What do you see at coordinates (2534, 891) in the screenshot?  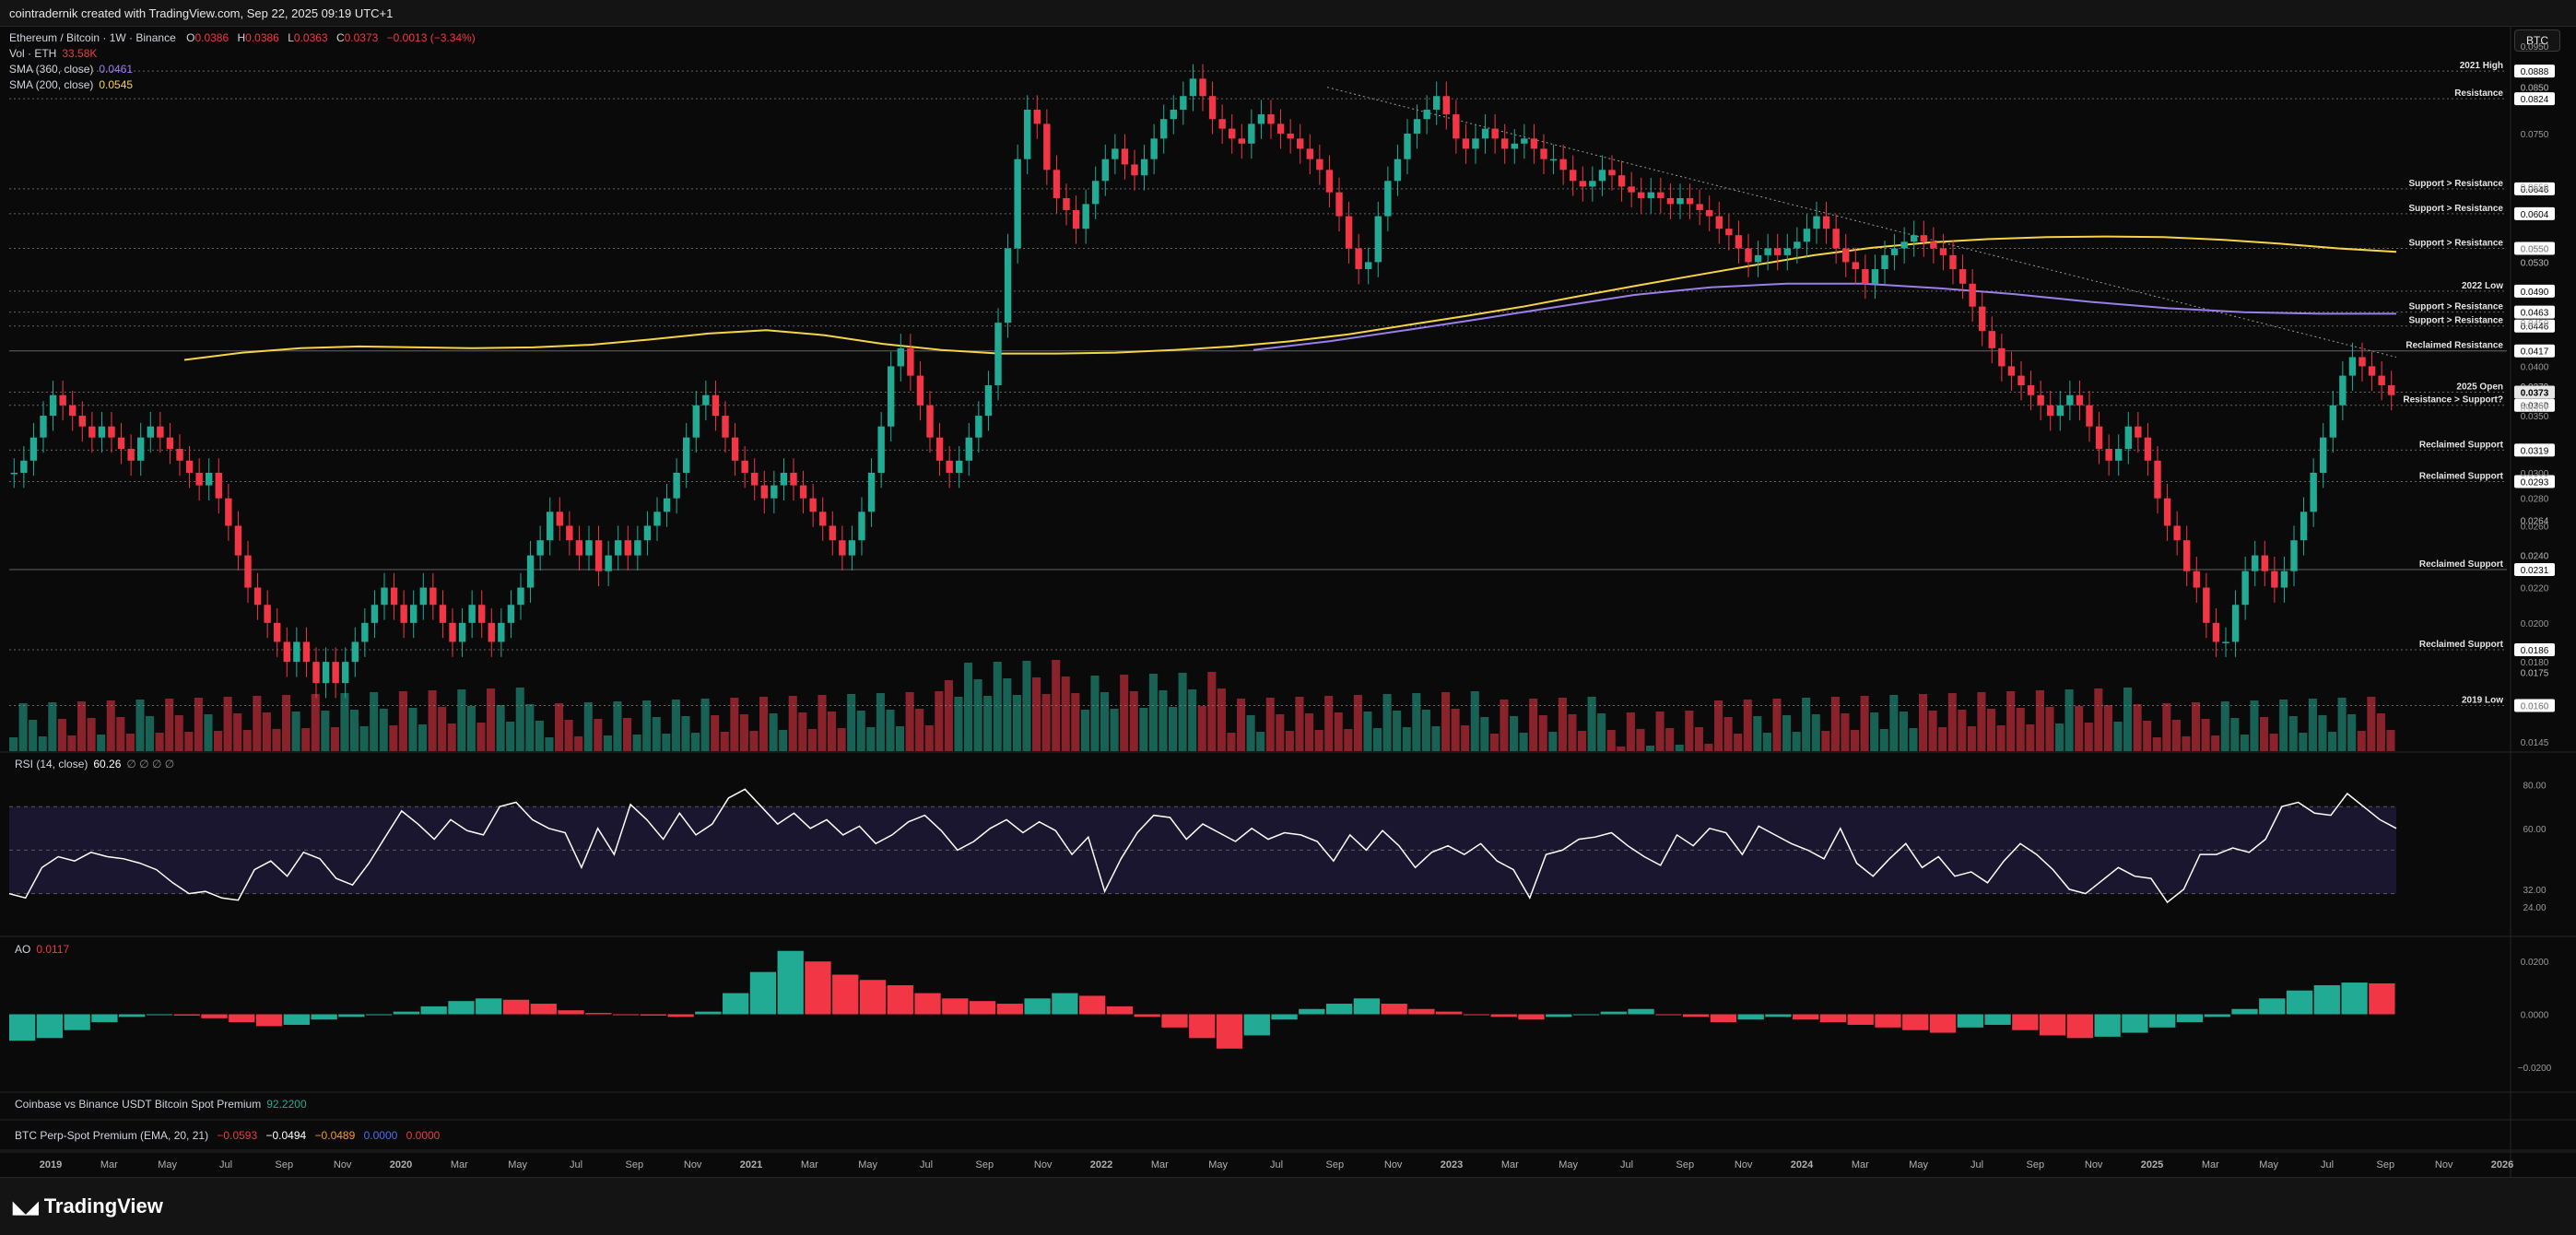 I see `rsi-axis-tick: 32.00` at bounding box center [2534, 891].